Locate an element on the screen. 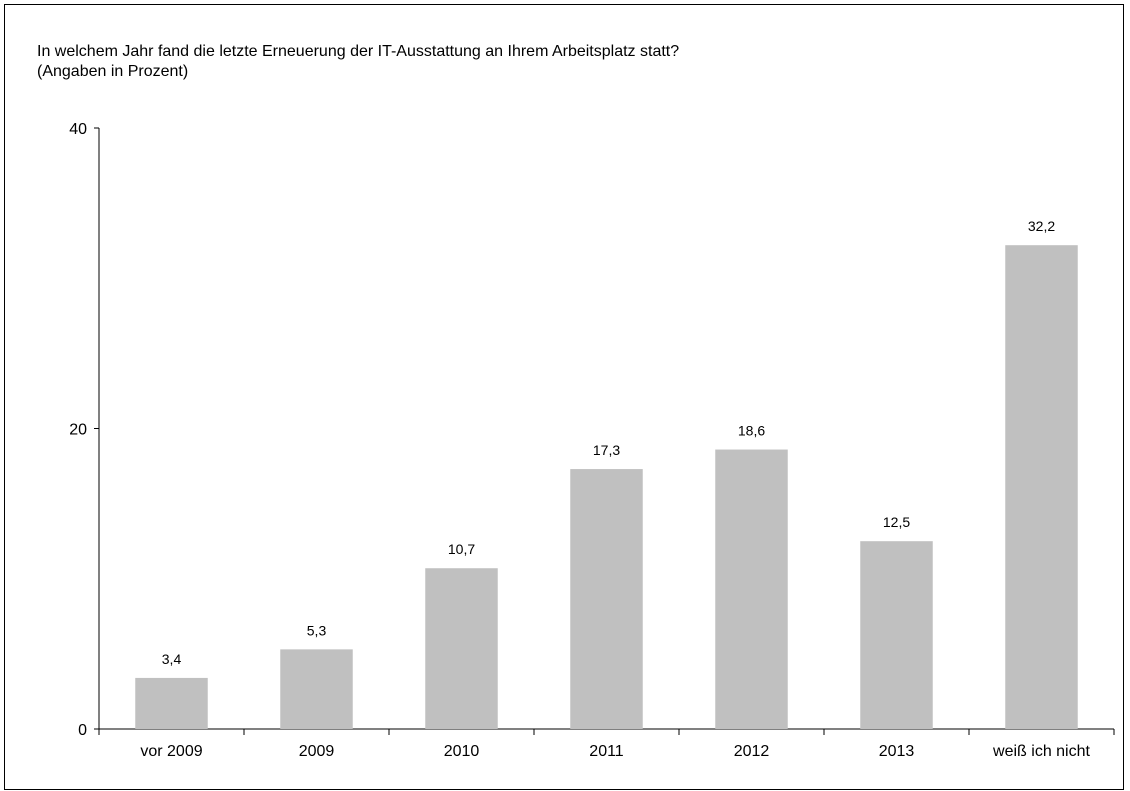 This screenshot has width=1130, height=791. data-label: 17,3 is located at coordinates (606, 450).